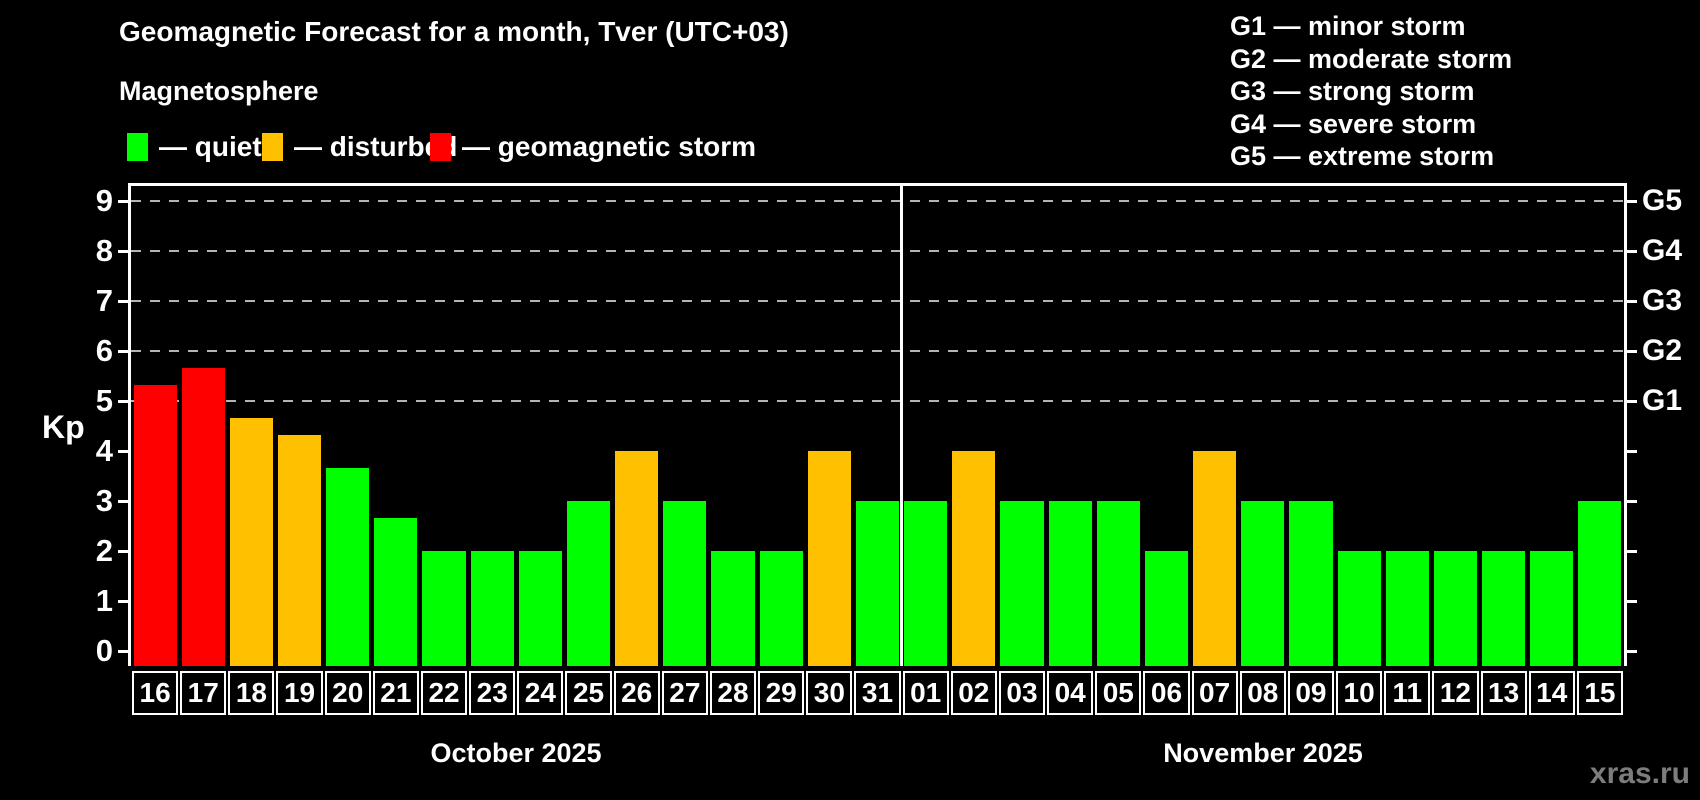 Image resolution: width=1700 pixels, height=800 pixels. What do you see at coordinates (104, 250) in the screenshot?
I see `y-tick-label-8: 8` at bounding box center [104, 250].